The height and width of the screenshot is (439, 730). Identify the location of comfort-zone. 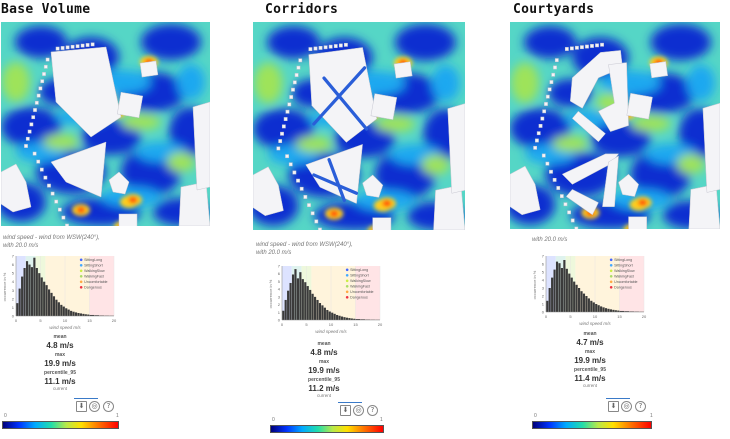
(560, 284).